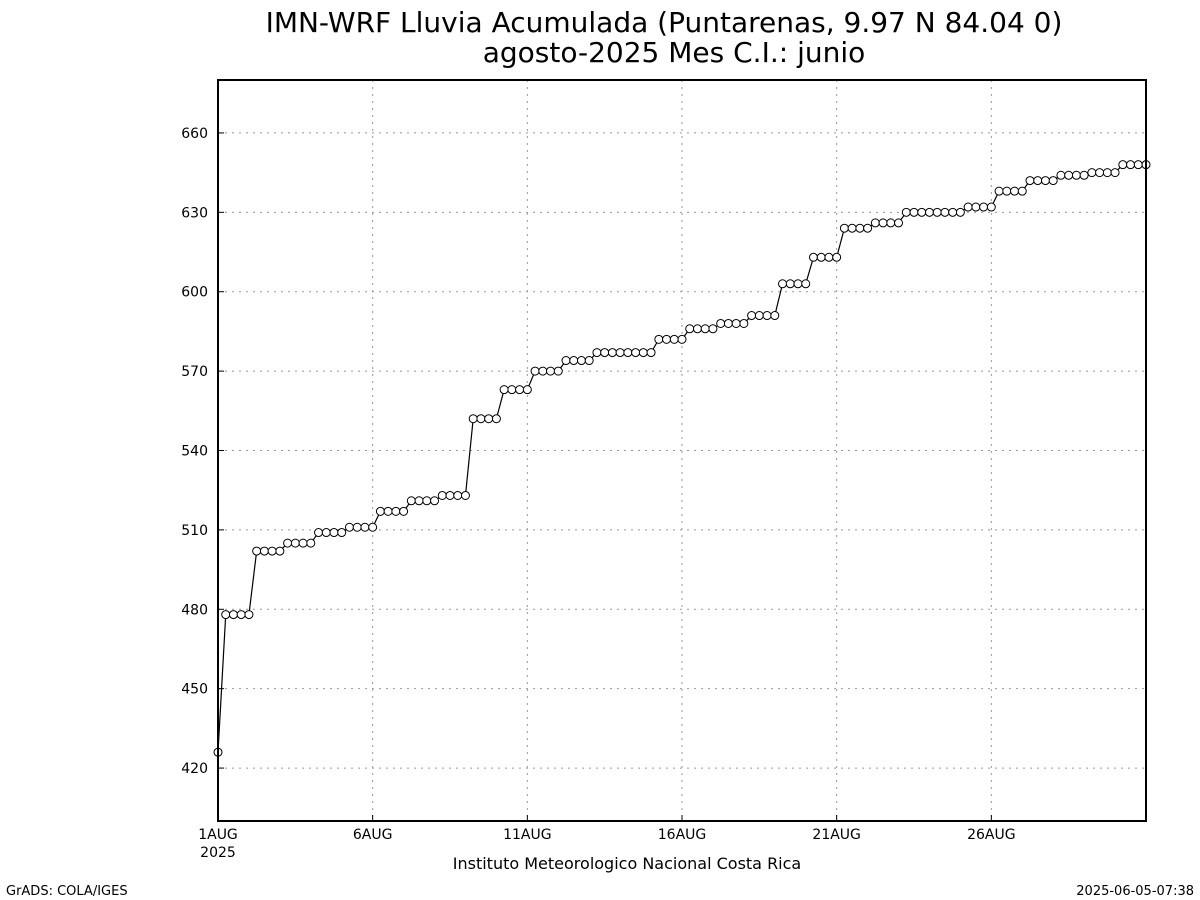  What do you see at coordinates (607, 838) in the screenshot?
I see `x-axis-ticks: 1AUG 2025 6AUG 11AUG 16AUG 21AUG 26AUG` at bounding box center [607, 838].